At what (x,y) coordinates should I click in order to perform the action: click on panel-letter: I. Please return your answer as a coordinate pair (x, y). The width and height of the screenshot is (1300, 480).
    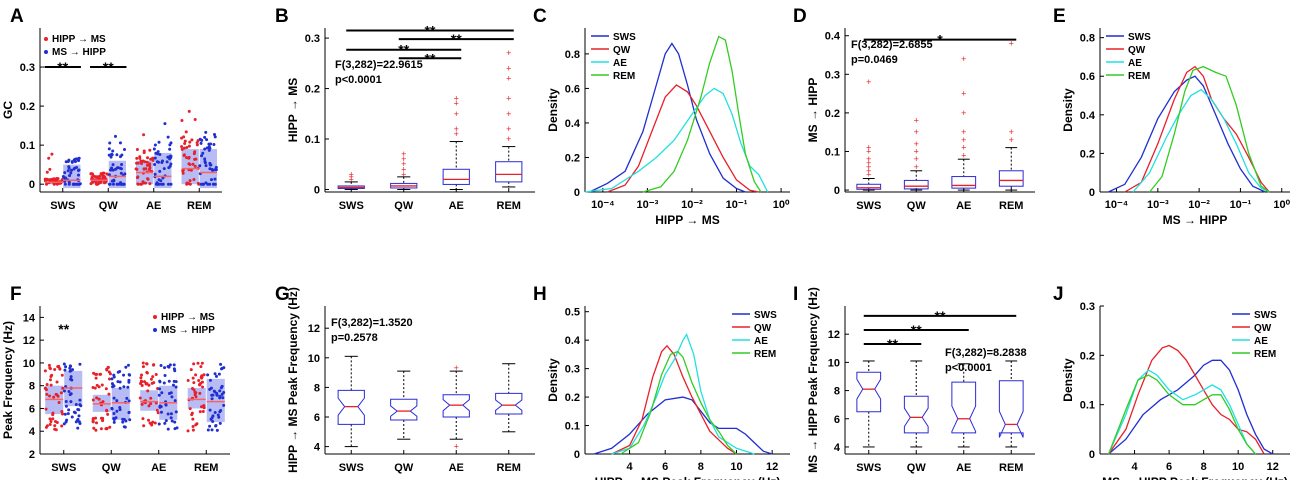
    Looking at the image, I should click on (795, 294).